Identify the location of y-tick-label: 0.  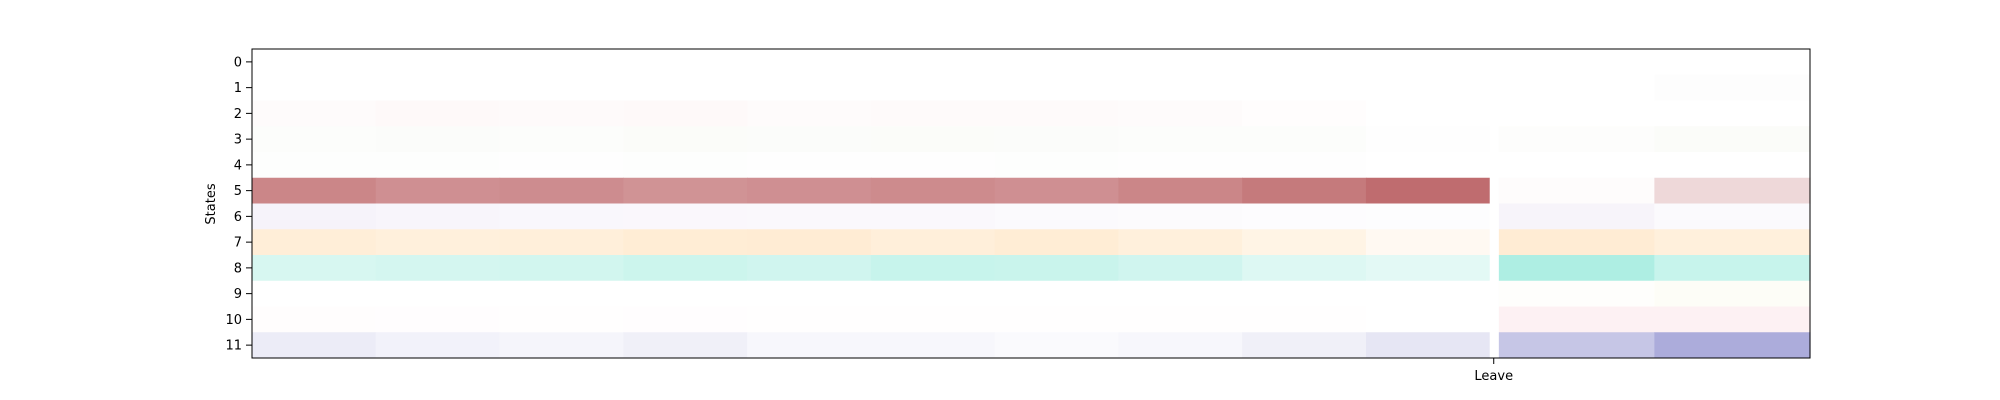
(238, 62).